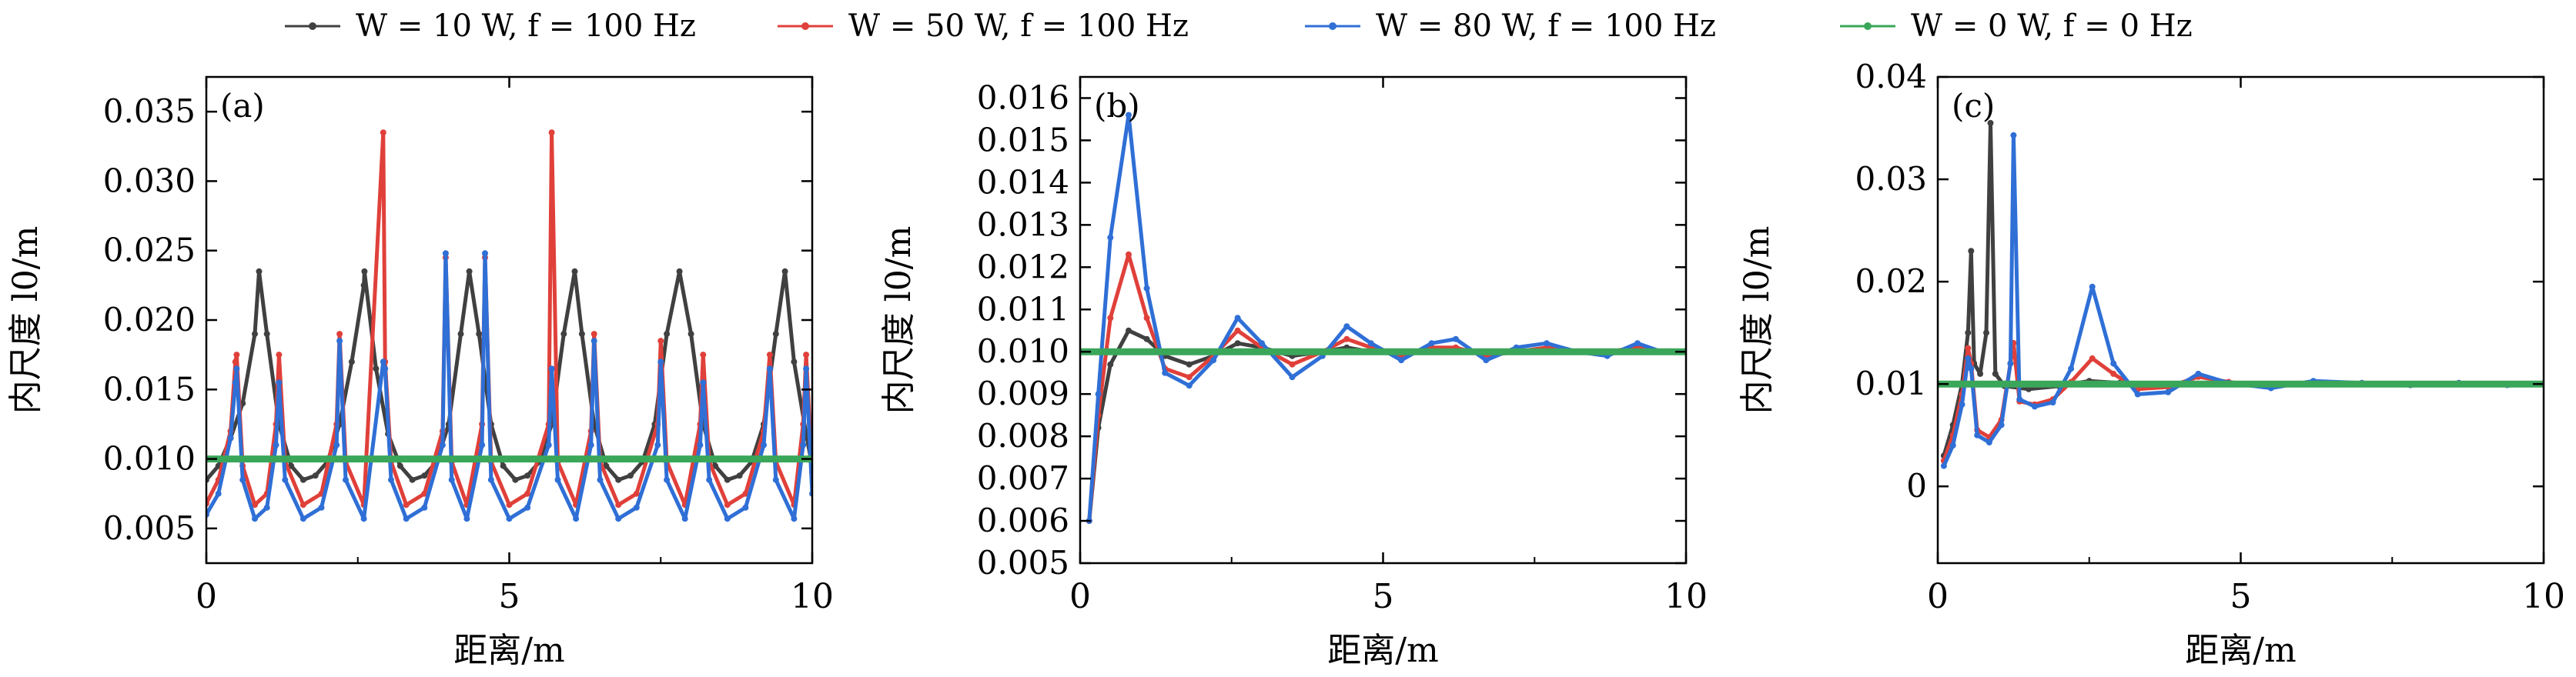  What do you see at coordinates (899, 320) in the screenshot?
I see `y-axis-label: 内尺度 l0/m` at bounding box center [899, 320].